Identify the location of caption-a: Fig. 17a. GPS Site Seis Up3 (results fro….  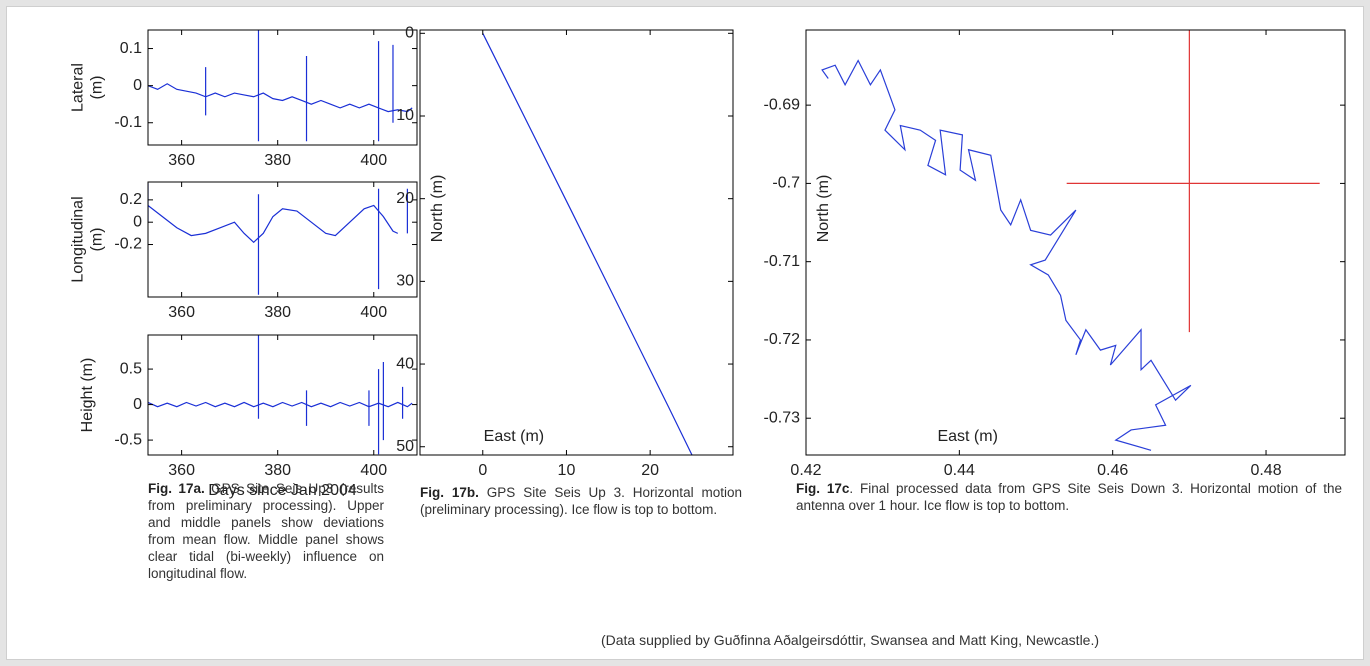
(266, 531).